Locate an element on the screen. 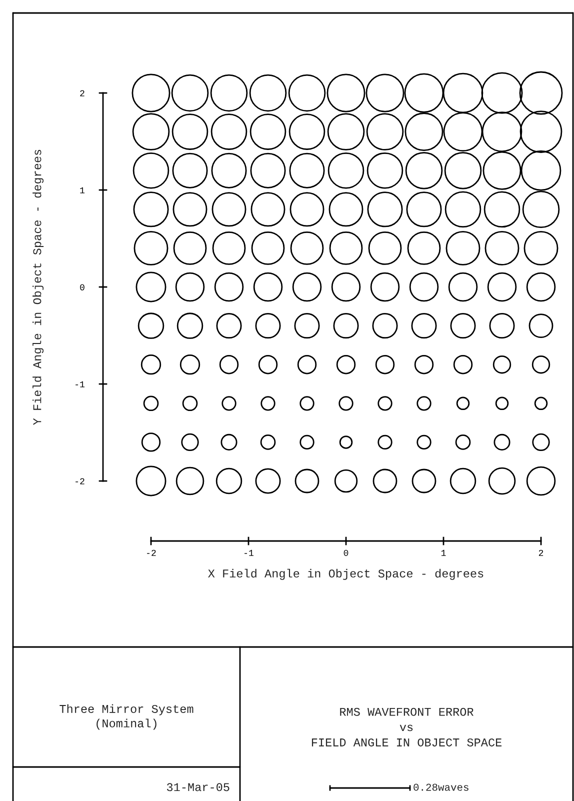 The height and width of the screenshot is (801, 574). text: RMS WAVEFRONT ERROR vs FIELD ANGLE IN OBJECT SPACE is located at coordinates (407, 727).